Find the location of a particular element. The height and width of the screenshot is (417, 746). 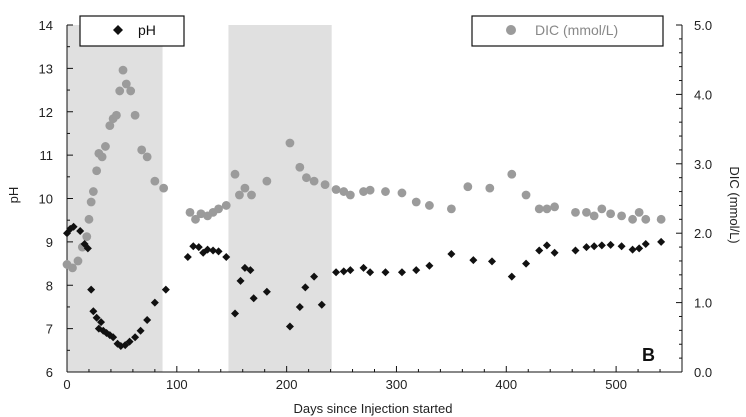

legend-dic-box is located at coordinates (567, 31).